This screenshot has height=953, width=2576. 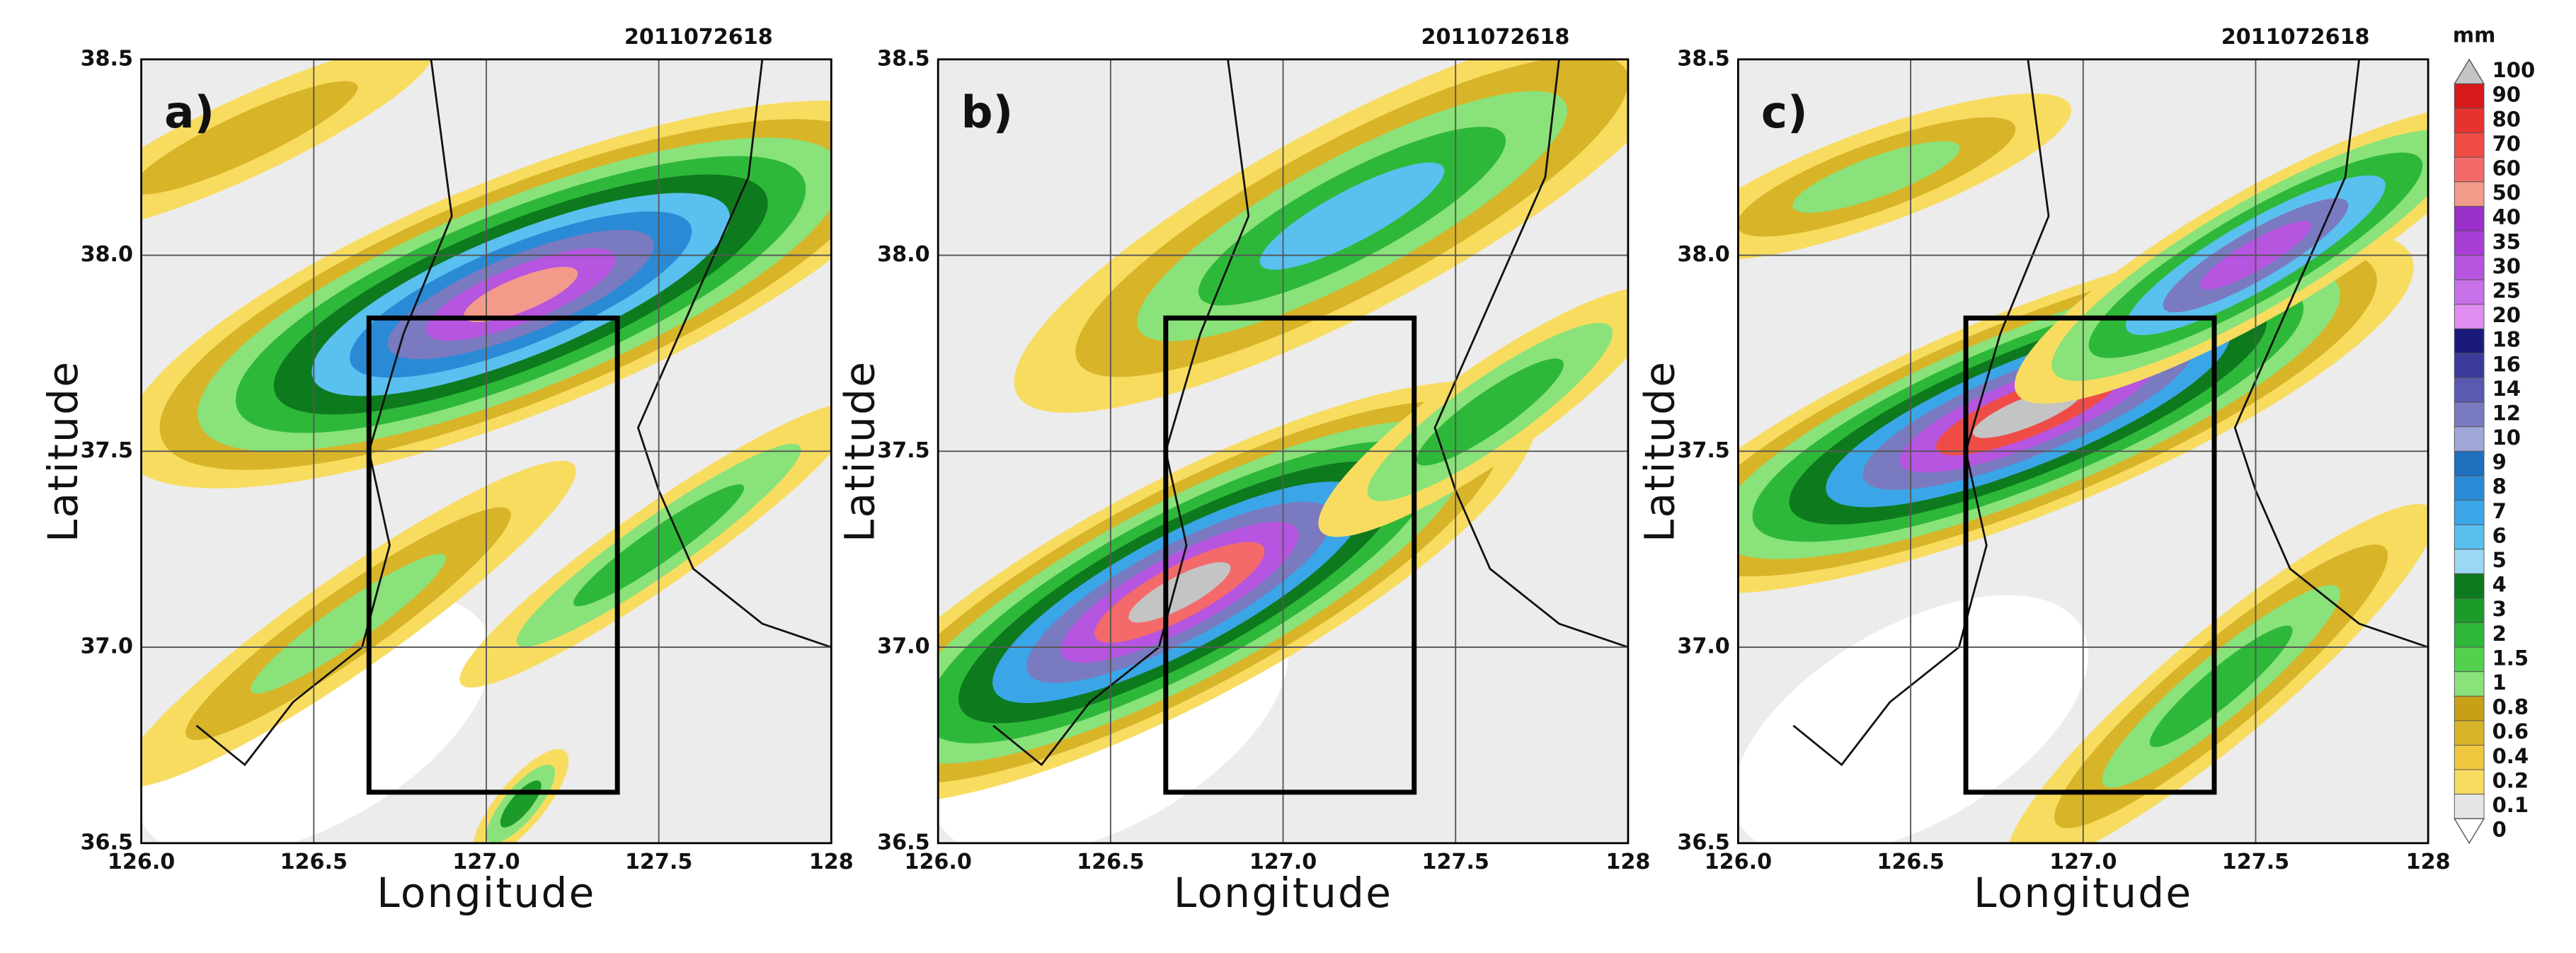 I want to click on colorbar-label: 9, so click(x=2499, y=462).